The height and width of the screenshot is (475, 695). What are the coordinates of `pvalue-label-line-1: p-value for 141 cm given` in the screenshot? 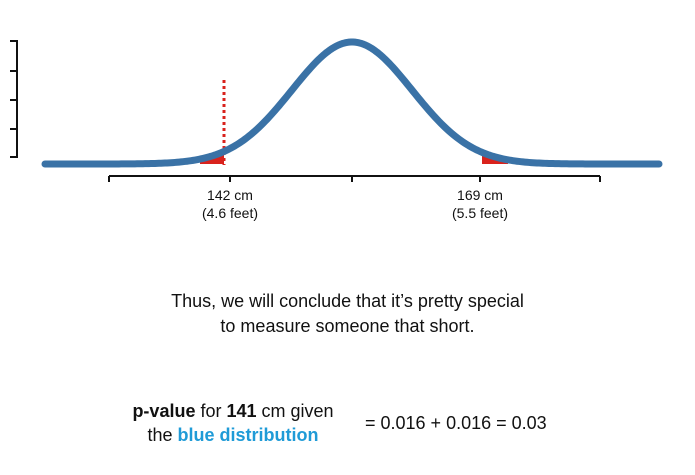 It's located at (233, 411).